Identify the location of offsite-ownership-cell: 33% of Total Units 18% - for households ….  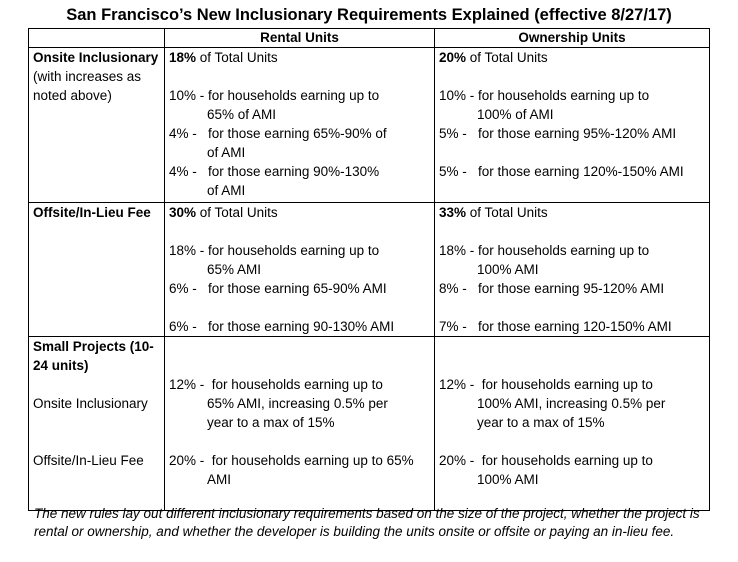
(572, 269).